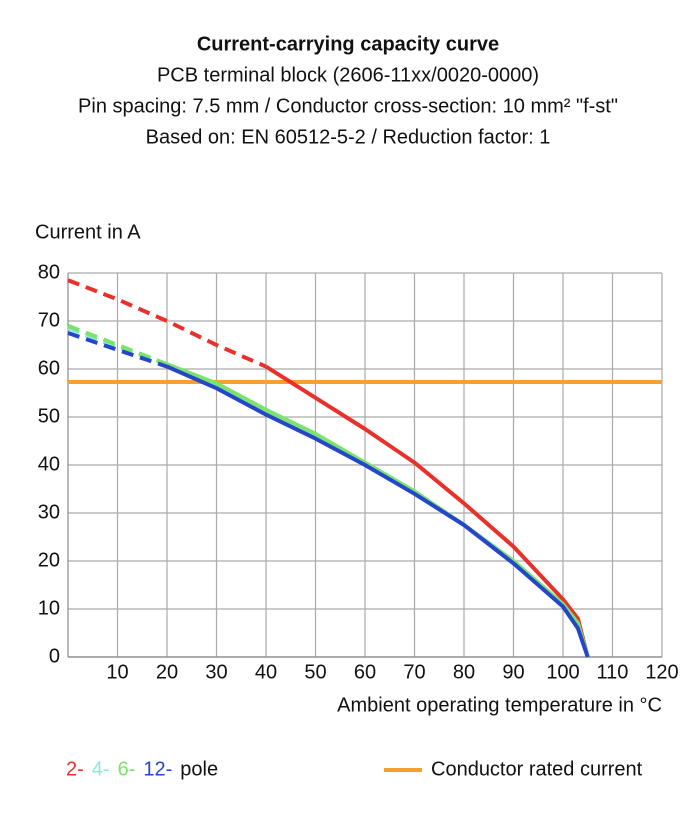 The image size is (697, 822). Describe the element at coordinates (75, 769) in the screenshot. I see `legend-entry: 2-` at that location.